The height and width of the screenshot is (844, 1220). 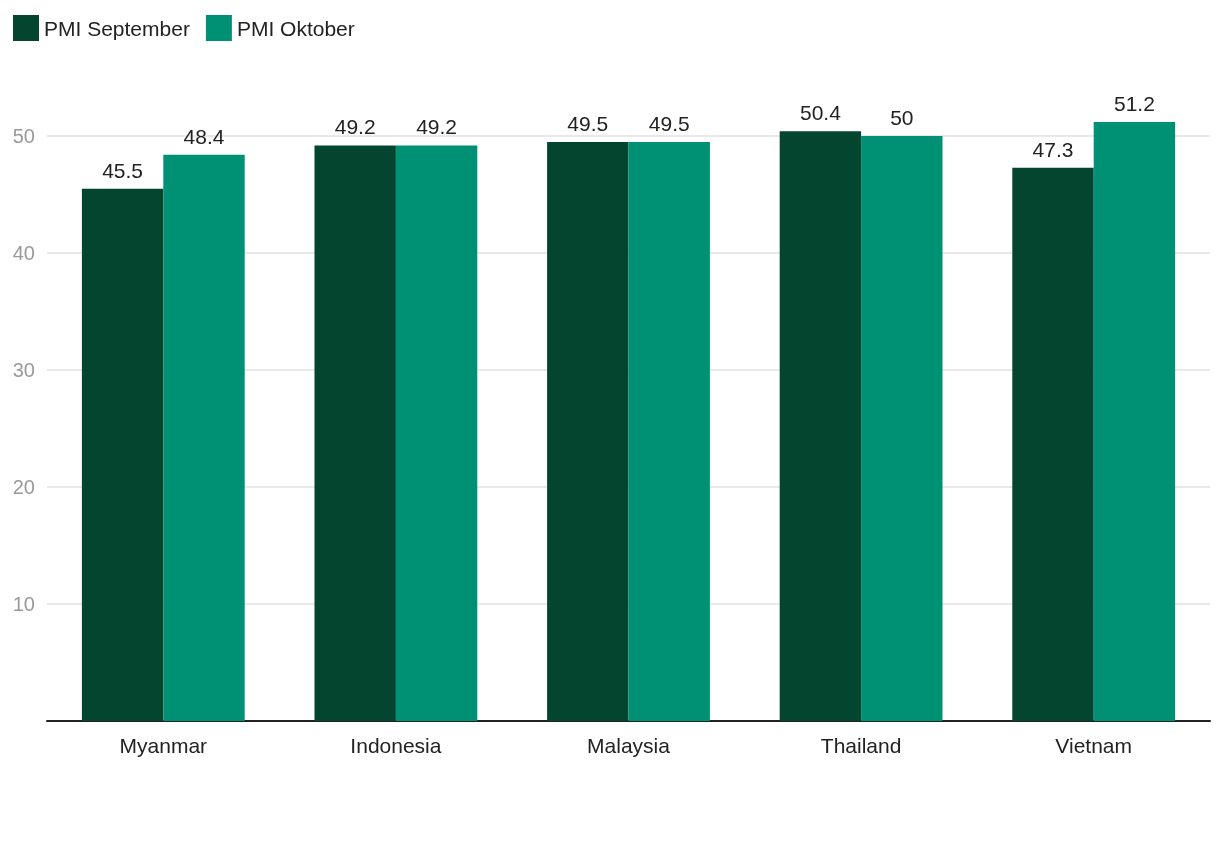 I want to click on data-label: 50, so click(x=902, y=118).